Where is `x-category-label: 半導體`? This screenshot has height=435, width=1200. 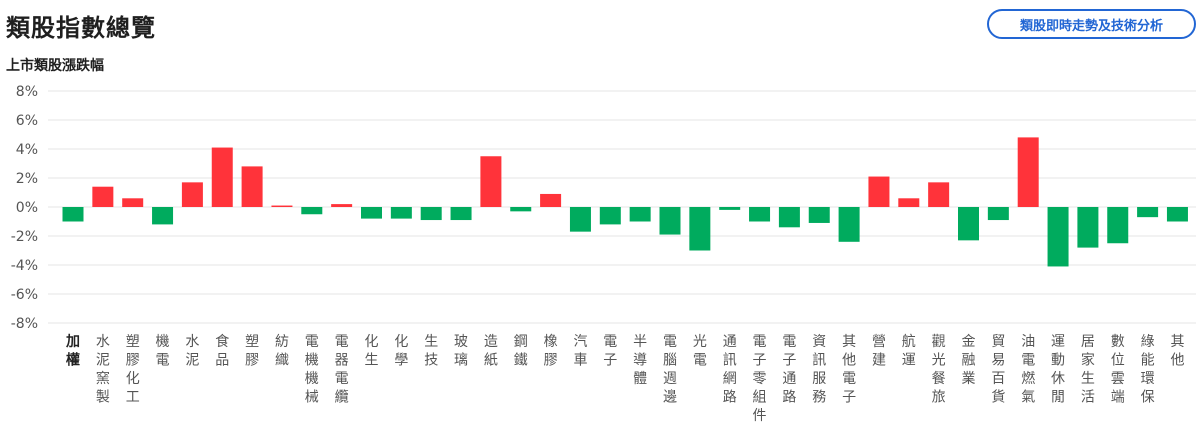 x-category-label: 半導體 is located at coordinates (640, 360).